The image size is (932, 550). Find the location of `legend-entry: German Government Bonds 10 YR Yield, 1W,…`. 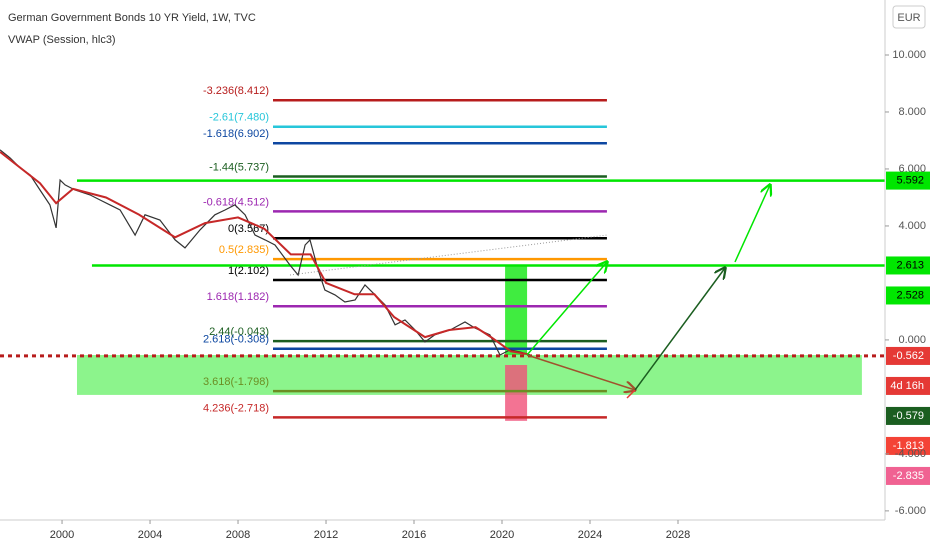

legend-entry: German Government Bonds 10 YR Yield, 1W,… is located at coordinates (132, 18).